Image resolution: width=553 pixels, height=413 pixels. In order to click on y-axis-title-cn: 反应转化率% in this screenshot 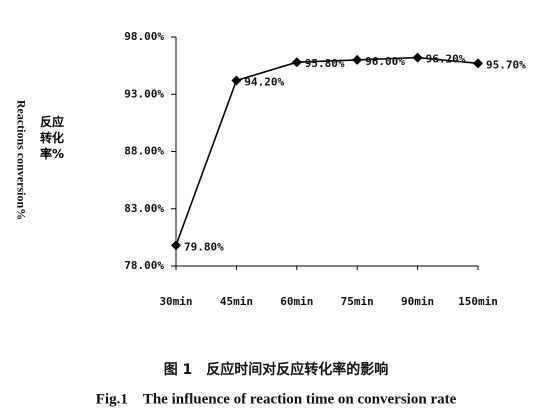, I will do `click(52, 138)`.